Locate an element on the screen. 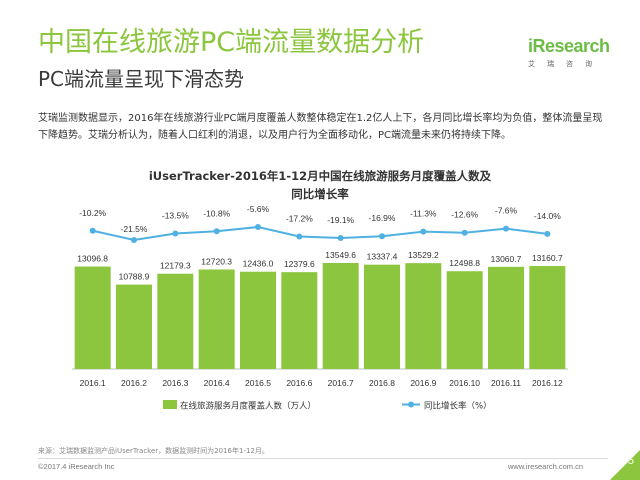 The image size is (640, 480). x-tick-label: 2016.6 is located at coordinates (299, 383).